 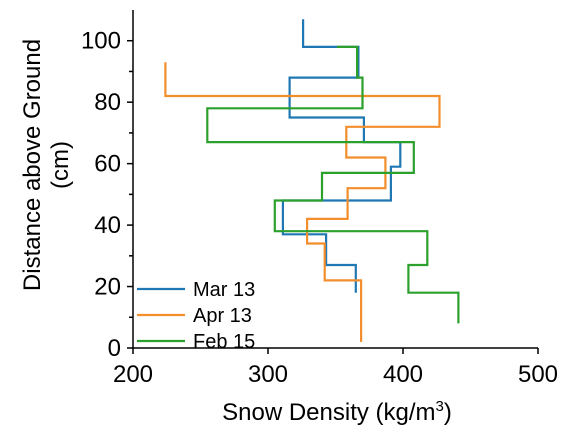 What do you see at coordinates (268, 374) in the screenshot?
I see `x-tick-label: 300` at bounding box center [268, 374].